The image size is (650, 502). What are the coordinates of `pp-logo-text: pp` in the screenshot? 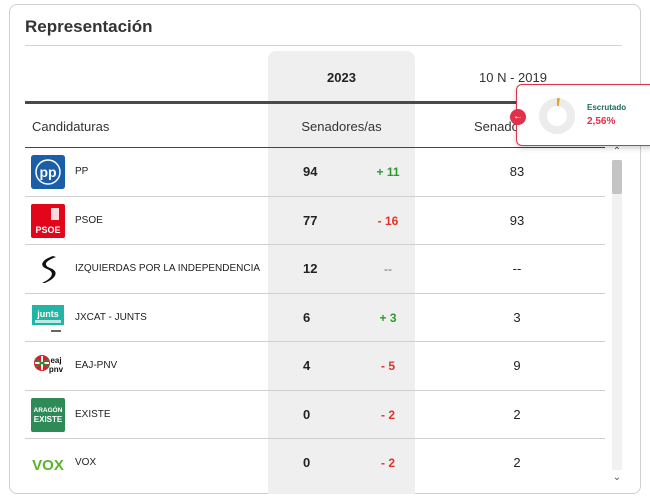 It's located at (47, 172).